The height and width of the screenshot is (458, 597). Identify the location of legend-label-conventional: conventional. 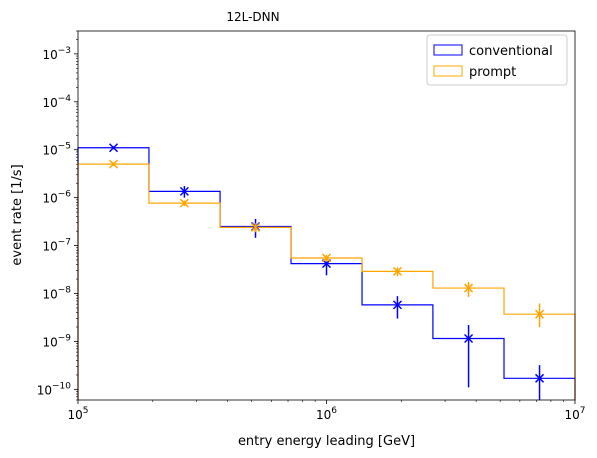
(511, 51).